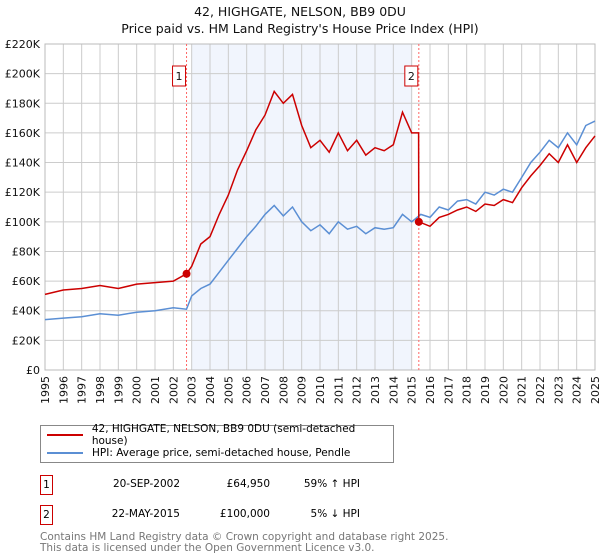 Image resolution: width=600 pixels, height=560 pixels. Describe the element at coordinates (26, 281) in the screenshot. I see `y-tick-label: £60K` at that location.